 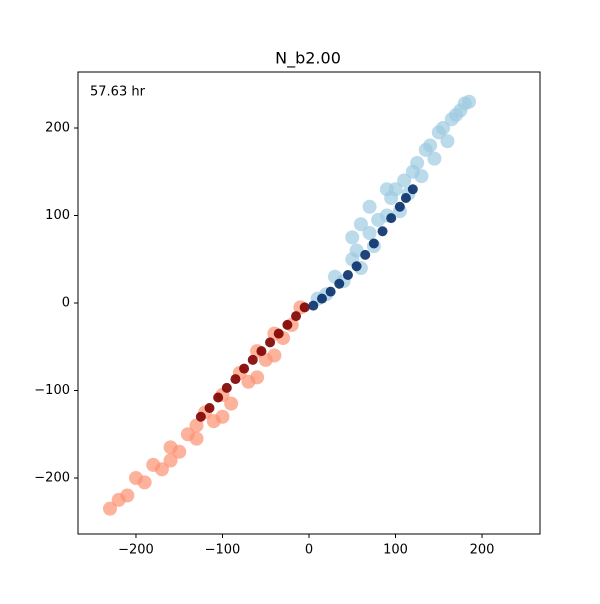 What do you see at coordinates (395, 550) in the screenshot?
I see `x-tick-label: 100` at bounding box center [395, 550].